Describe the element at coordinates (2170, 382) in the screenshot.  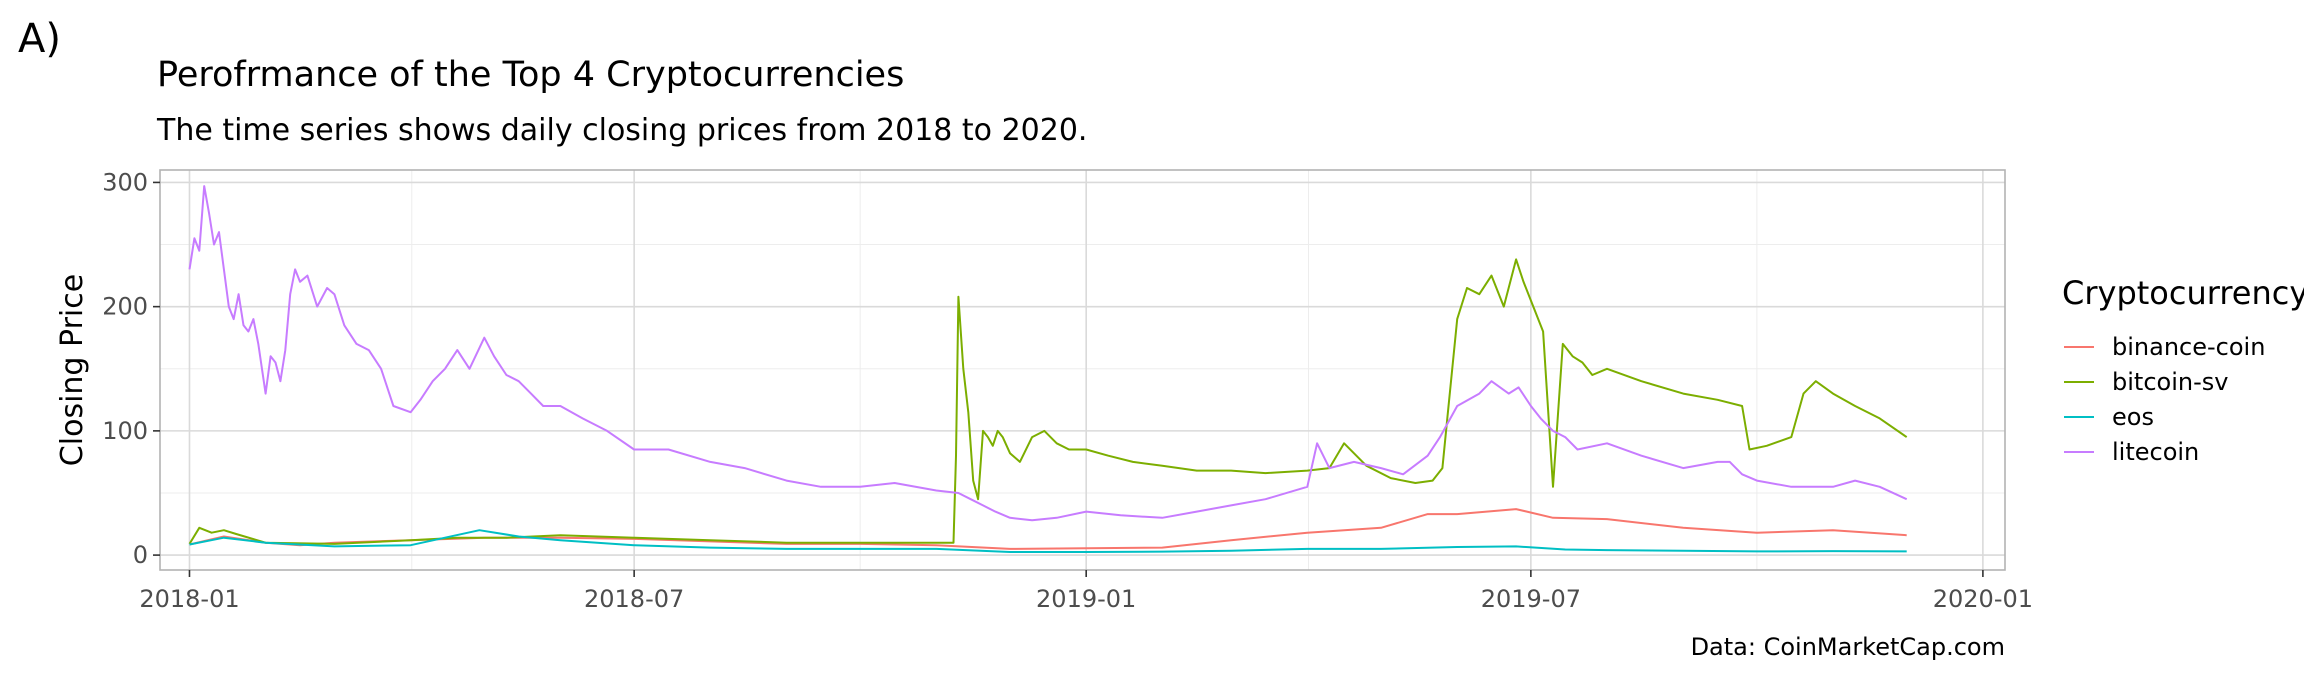
I see `legend-label-bitcoin-sv: bitcoin-sv` at that location.